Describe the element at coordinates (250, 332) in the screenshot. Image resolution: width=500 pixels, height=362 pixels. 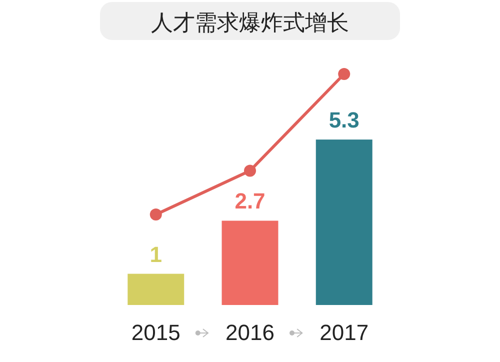
I see `x-tick-label: 2016` at that location.